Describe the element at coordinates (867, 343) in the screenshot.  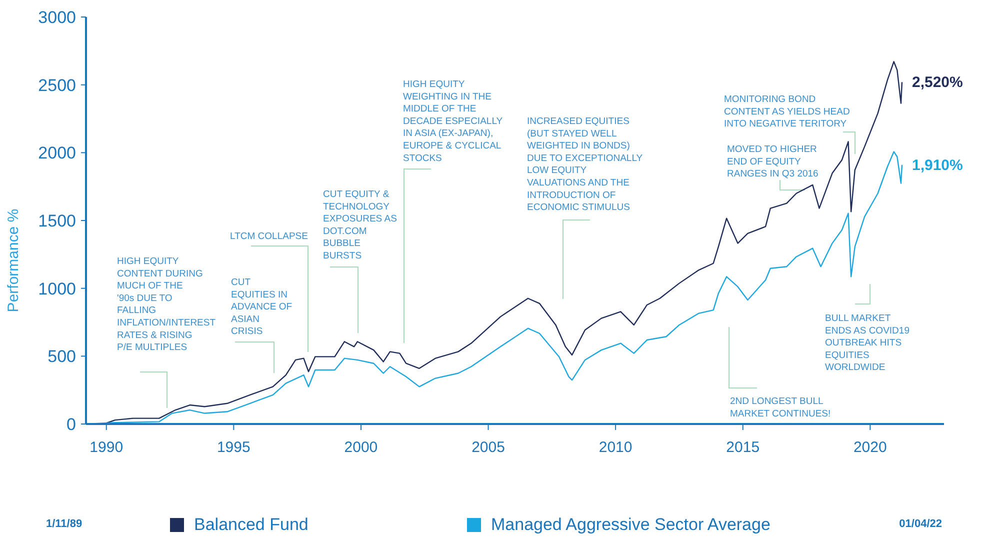
I see `annotation: BULL MARKET ENDS AS COVID19 OUTBREAK HITS EQUITIES WORLDWIDE` at that location.